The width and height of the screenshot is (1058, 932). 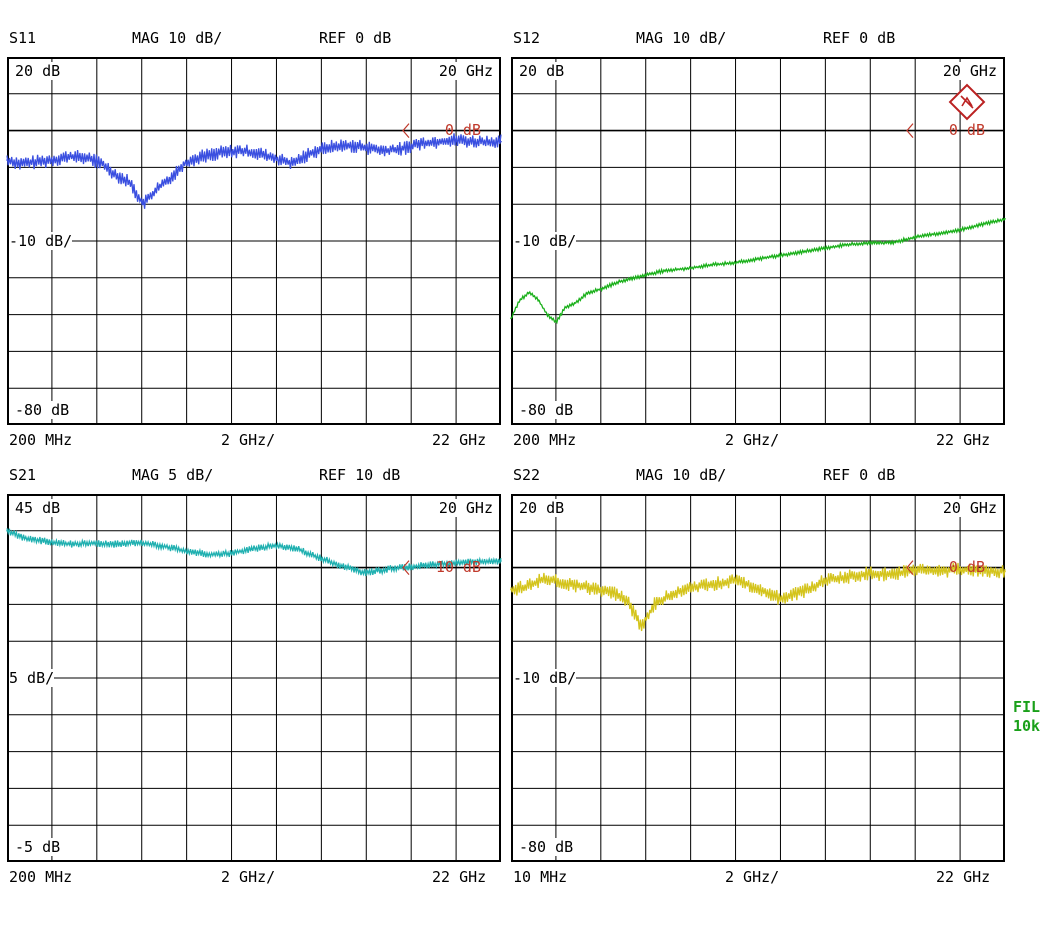 I want to click on trace-s21, so click(x=254, y=552).